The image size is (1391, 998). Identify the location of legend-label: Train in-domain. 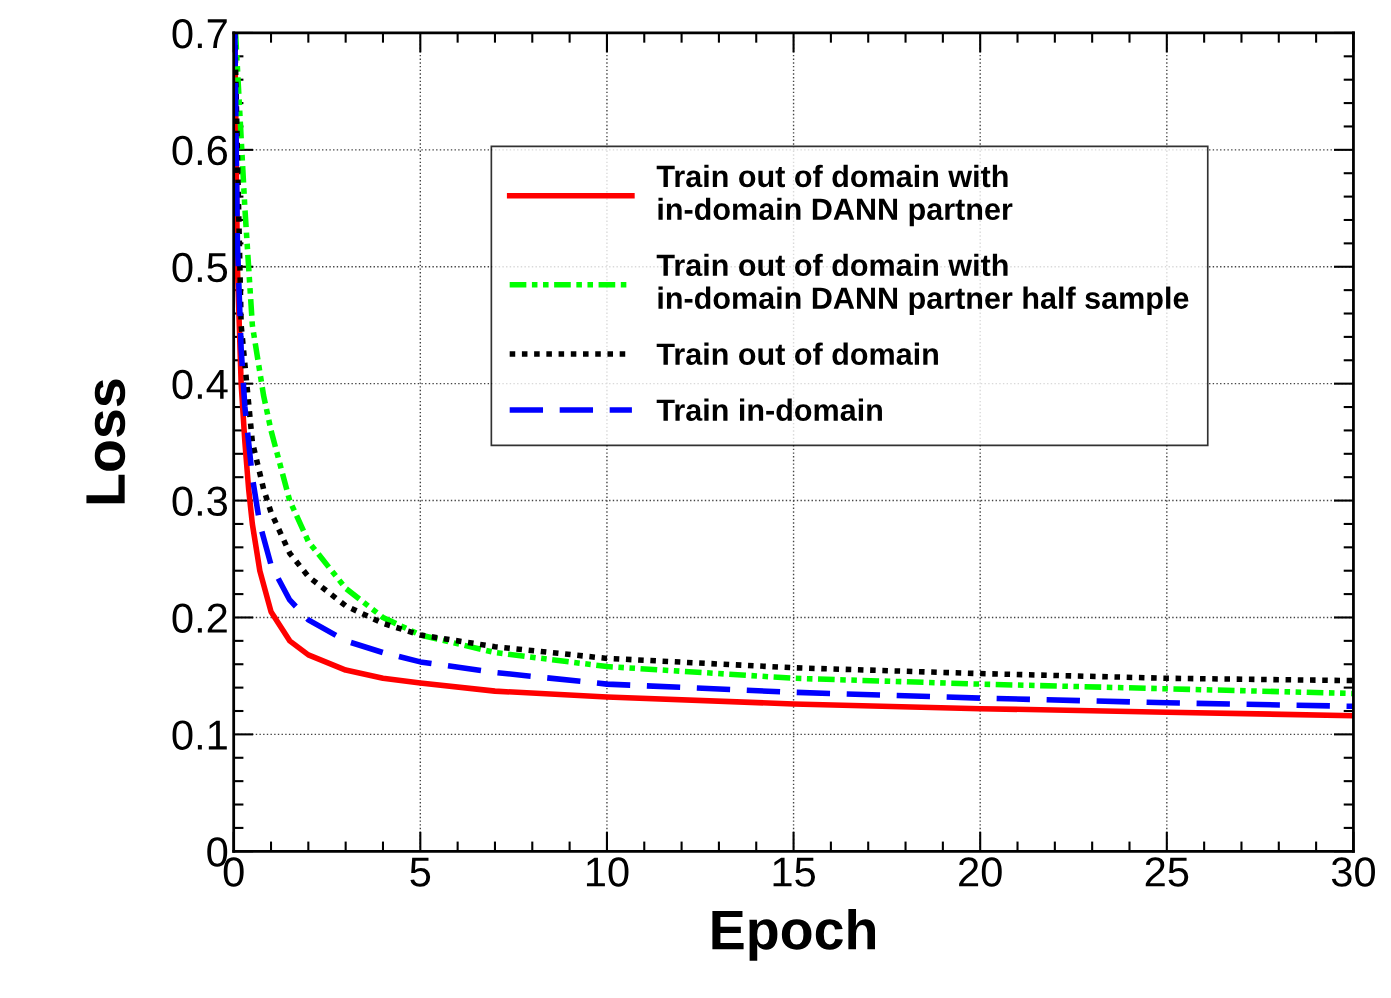
(769, 409).